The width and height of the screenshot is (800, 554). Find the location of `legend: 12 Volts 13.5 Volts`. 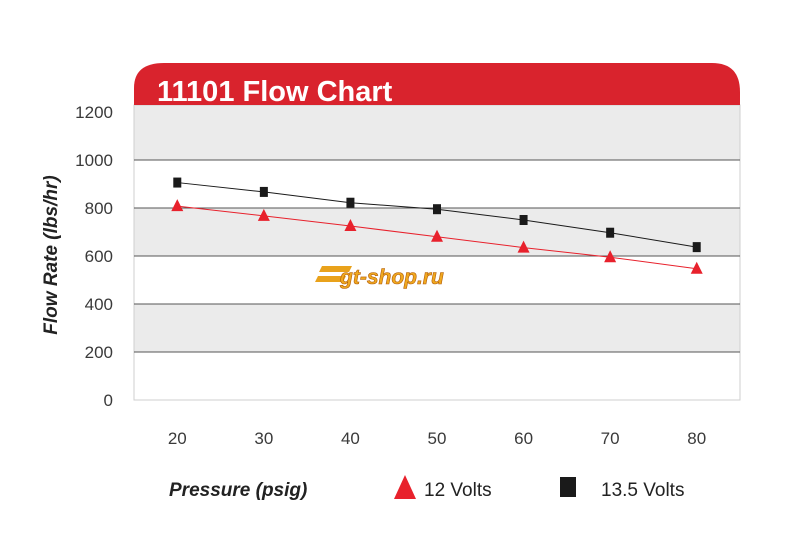

legend: 12 Volts 13.5 Volts is located at coordinates (539, 488).